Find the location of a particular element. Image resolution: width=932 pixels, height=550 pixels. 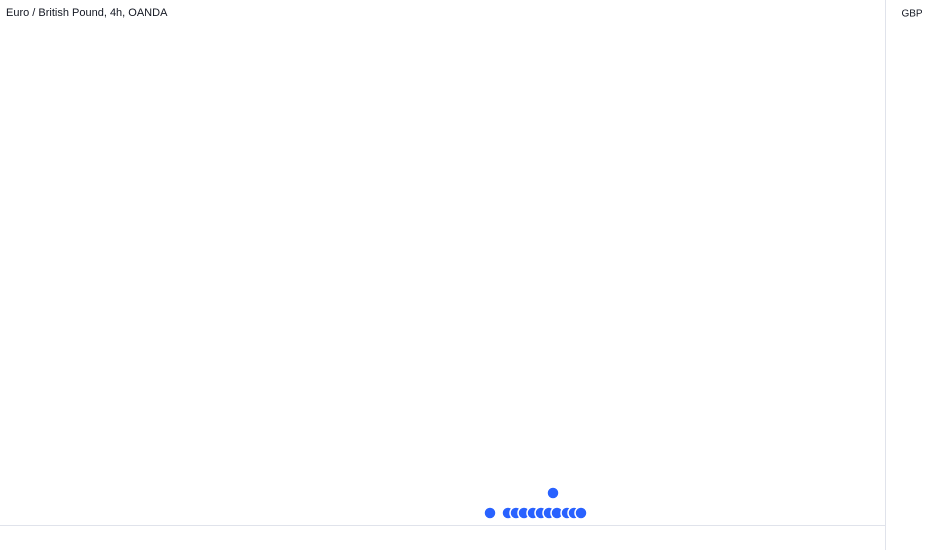

currency: GBP is located at coordinates (911, 14).